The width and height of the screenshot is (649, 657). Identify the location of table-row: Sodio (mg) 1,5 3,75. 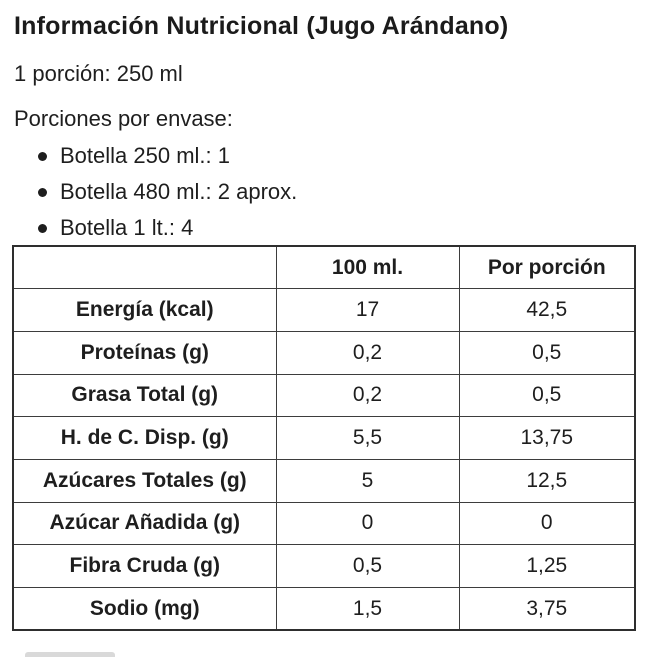
(324, 609).